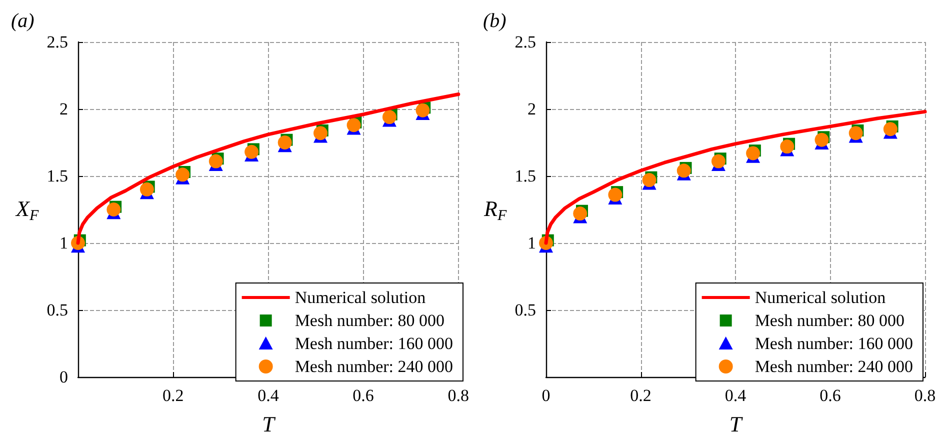  Describe the element at coordinates (23, 21) in the screenshot. I see `chart-title: (a)` at that location.